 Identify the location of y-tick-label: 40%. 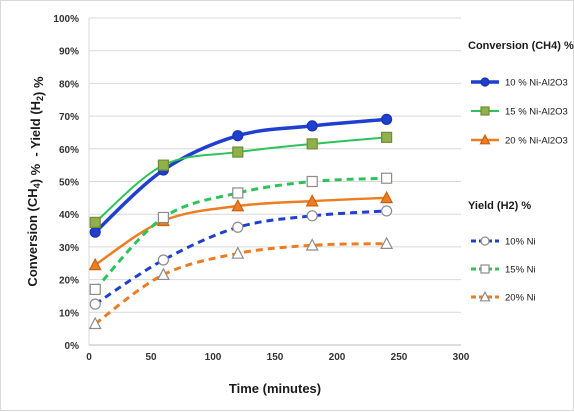
(69, 215).